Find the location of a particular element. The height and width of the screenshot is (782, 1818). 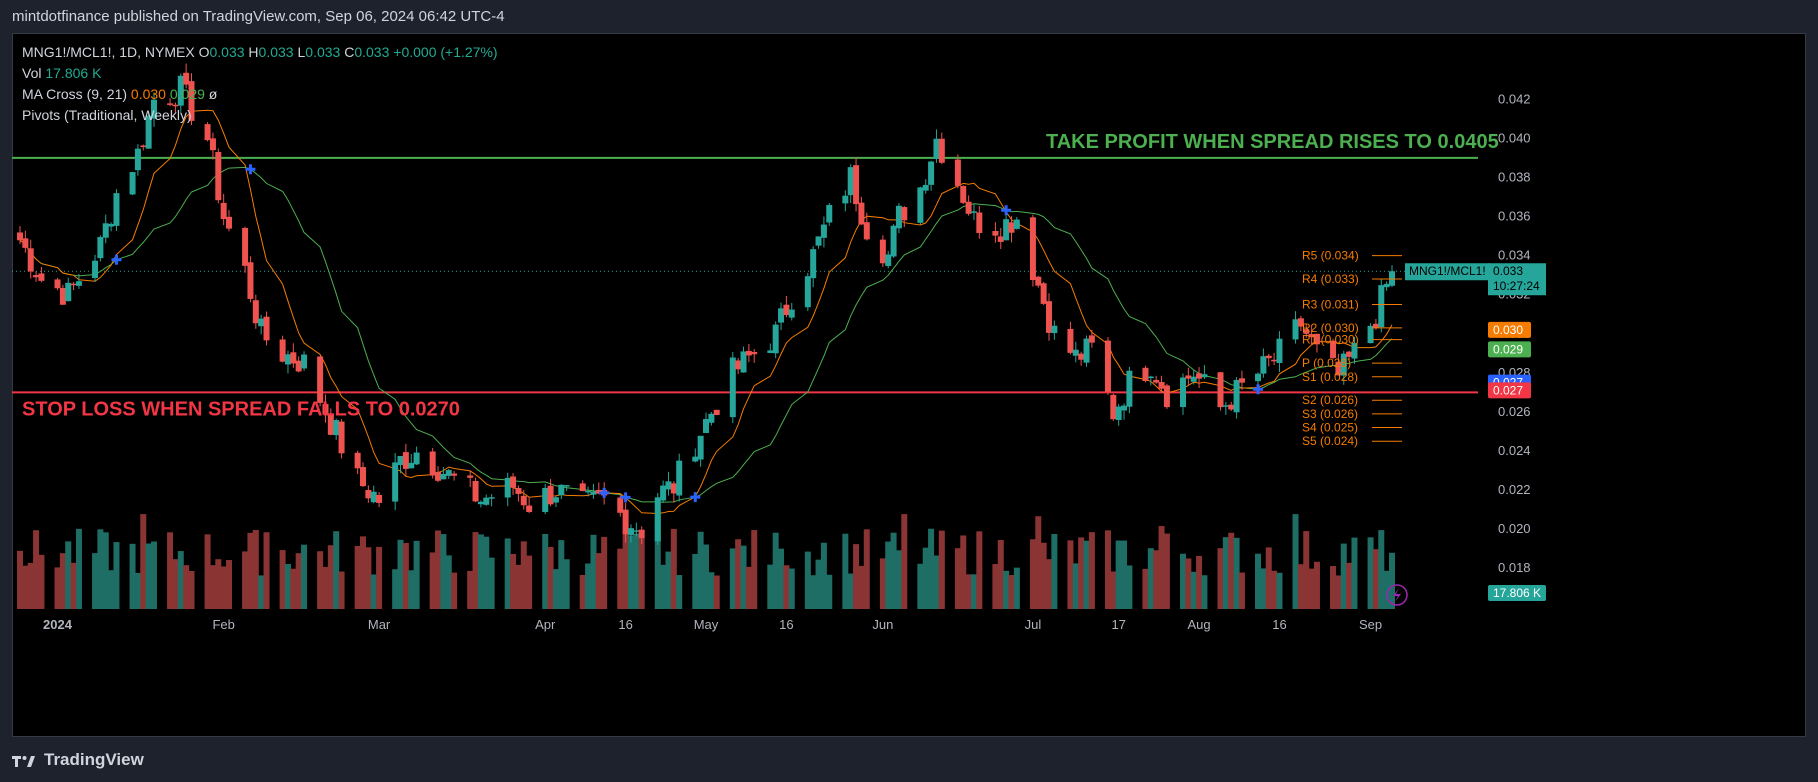

legend-volume-row: Vol 17.806 K is located at coordinates (260, 73).